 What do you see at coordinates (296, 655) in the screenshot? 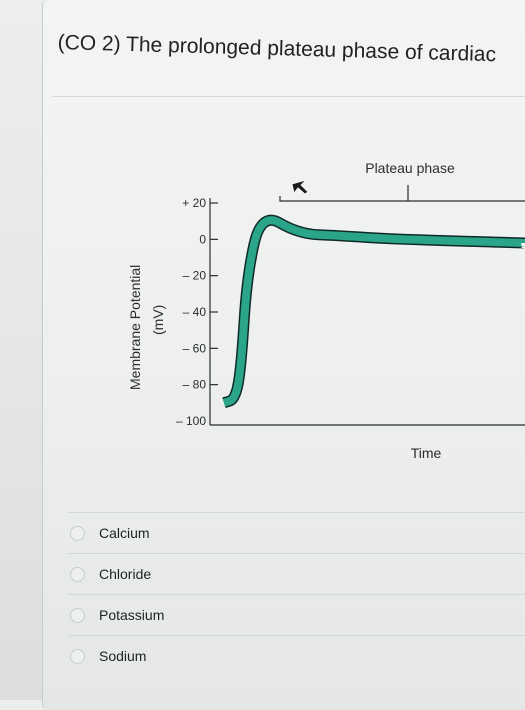
I see `option-sodium: Sodium` at bounding box center [296, 655].